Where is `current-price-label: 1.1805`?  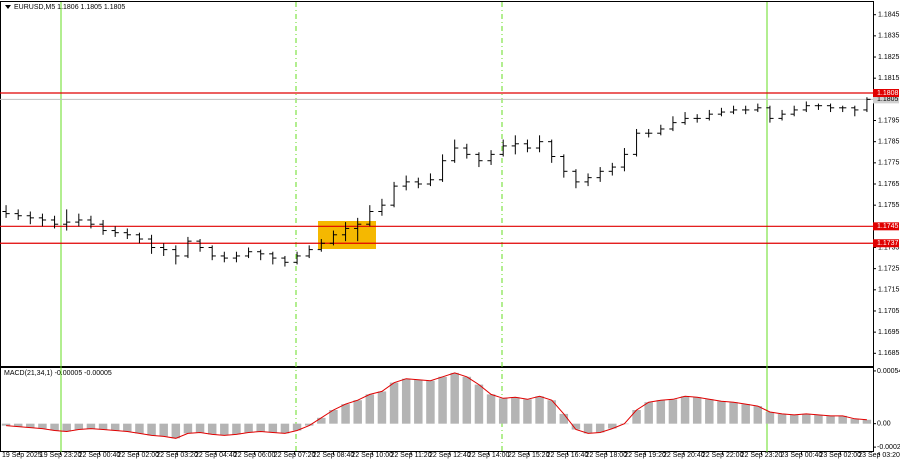 current-price-label: 1.1805 is located at coordinates (888, 99).